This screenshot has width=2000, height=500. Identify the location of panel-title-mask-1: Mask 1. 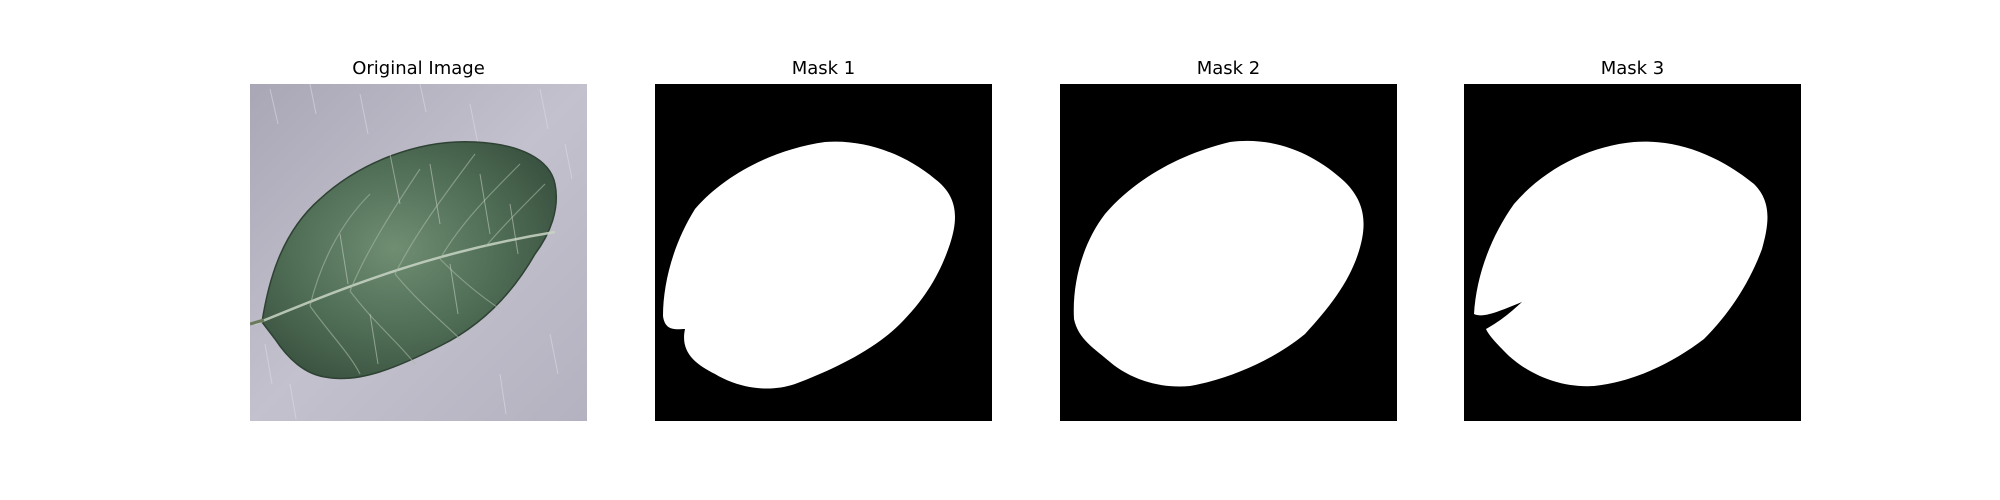
(823, 68).